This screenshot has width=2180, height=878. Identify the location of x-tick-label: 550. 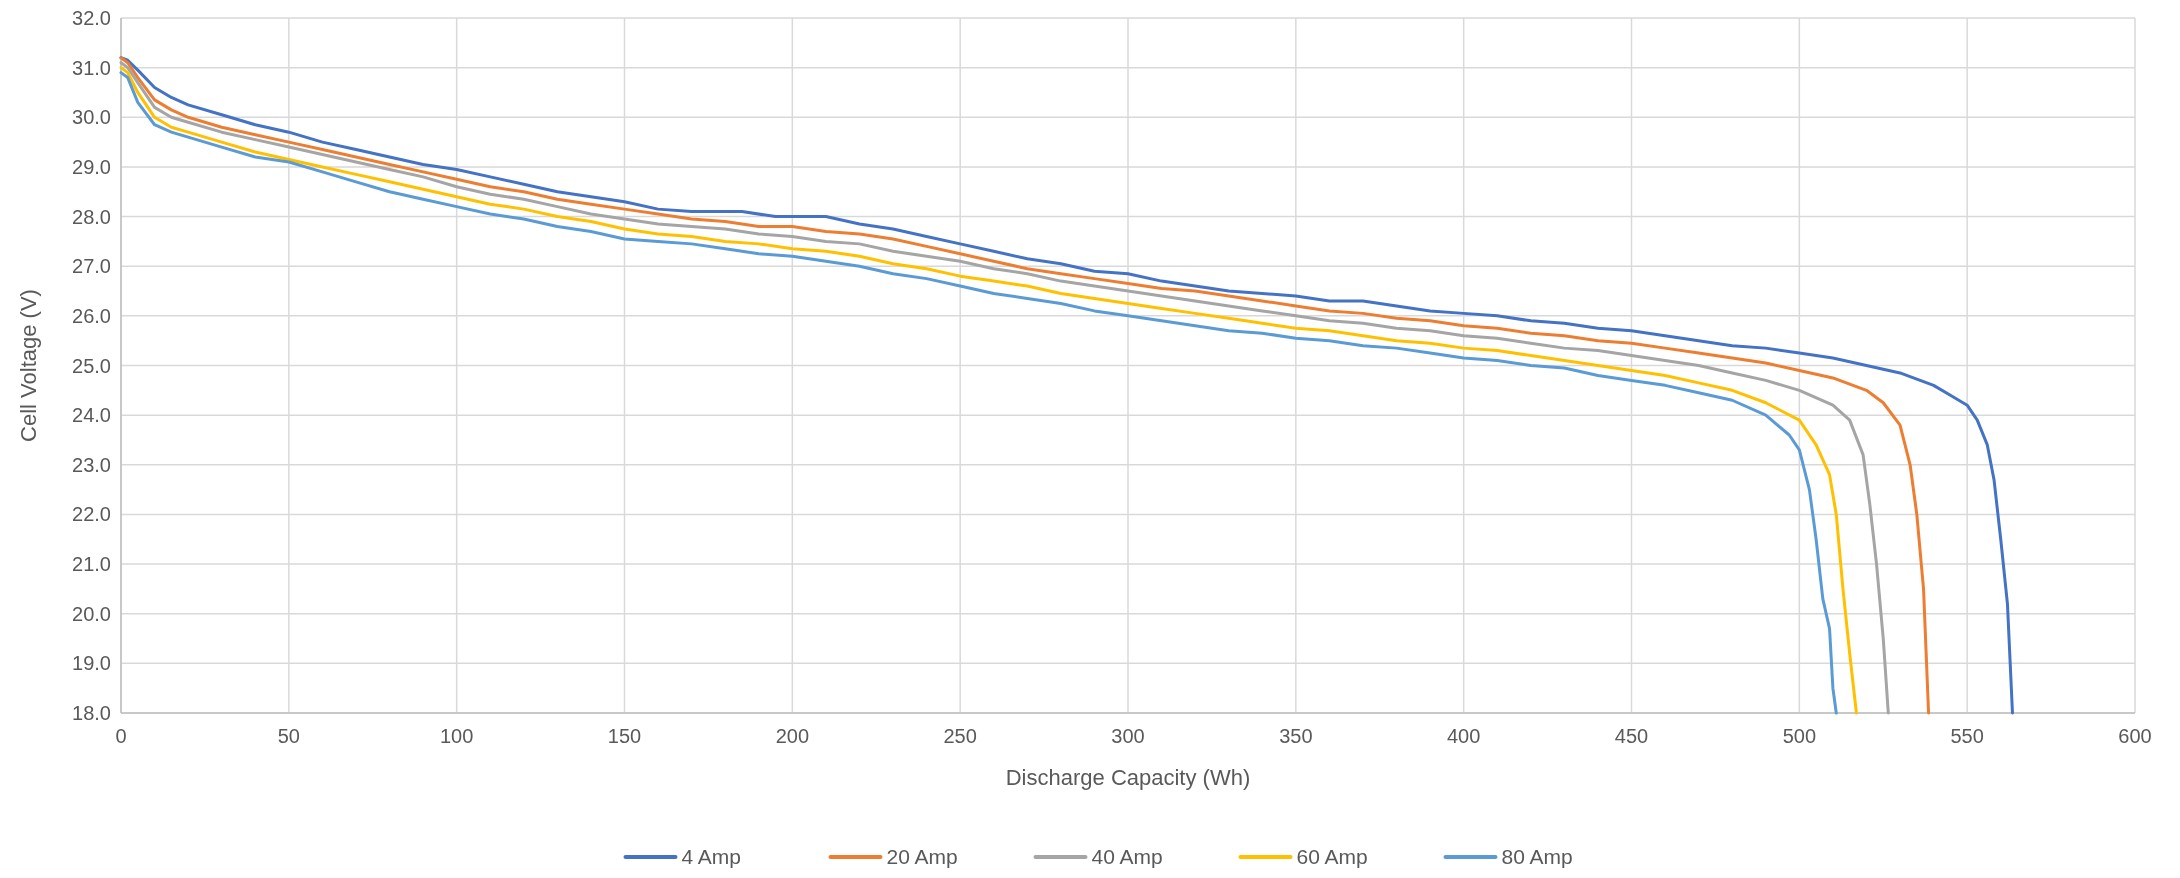
(1967, 736).